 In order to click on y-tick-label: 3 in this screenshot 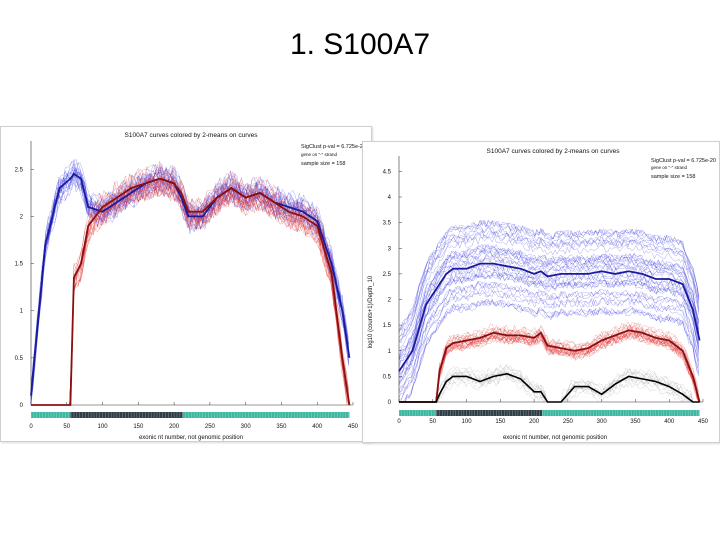, I will do `click(390, 249)`.